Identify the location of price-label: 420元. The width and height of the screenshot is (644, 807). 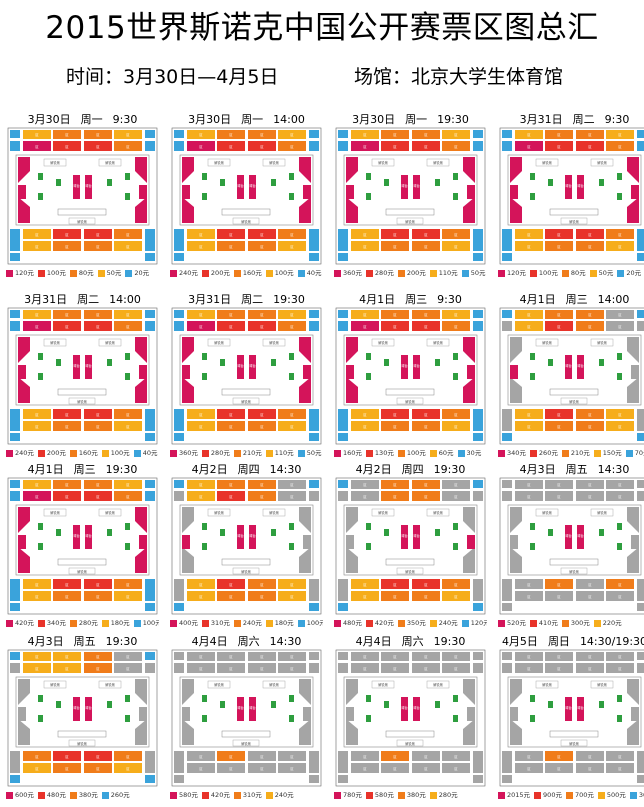
(384, 623).